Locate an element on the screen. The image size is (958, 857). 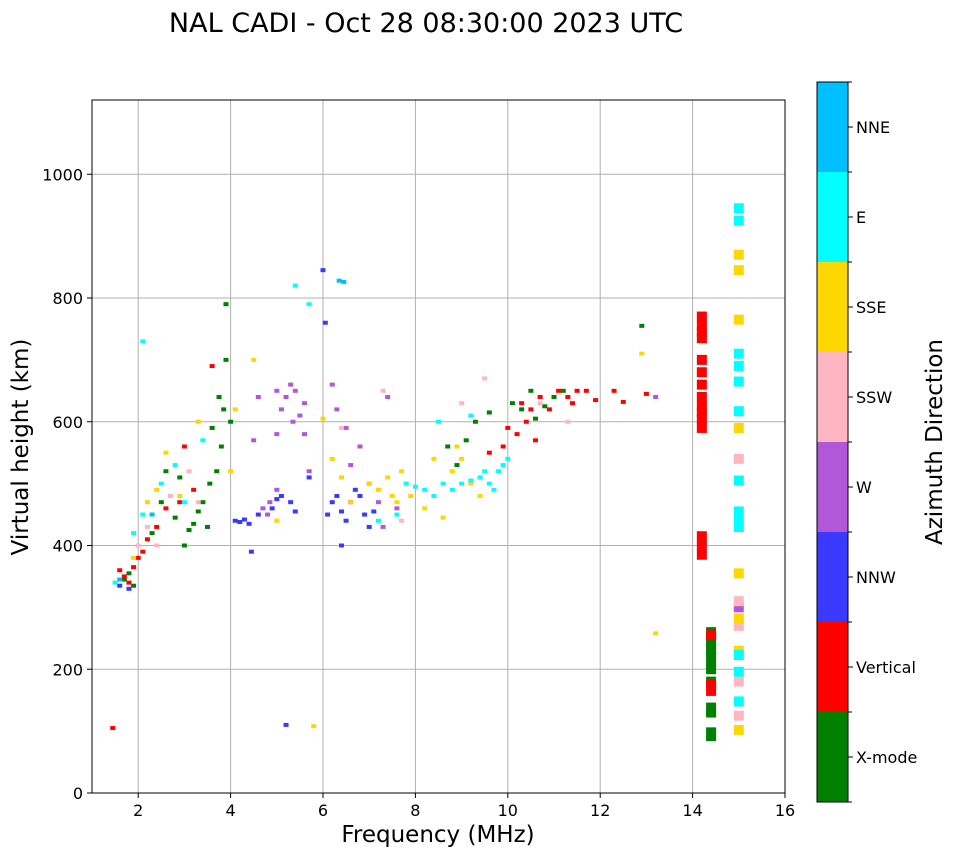
x-tick-label: 12 is located at coordinates (600, 810).